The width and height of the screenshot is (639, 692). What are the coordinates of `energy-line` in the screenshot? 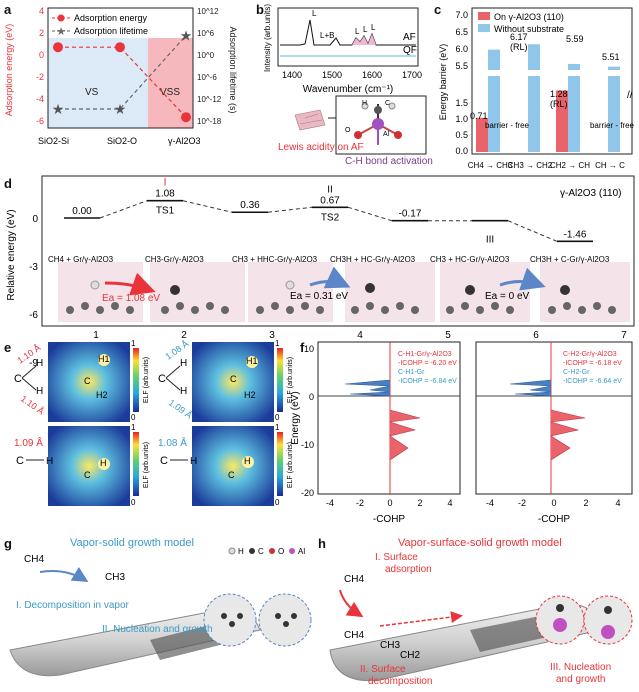 It's located at (122, 82).